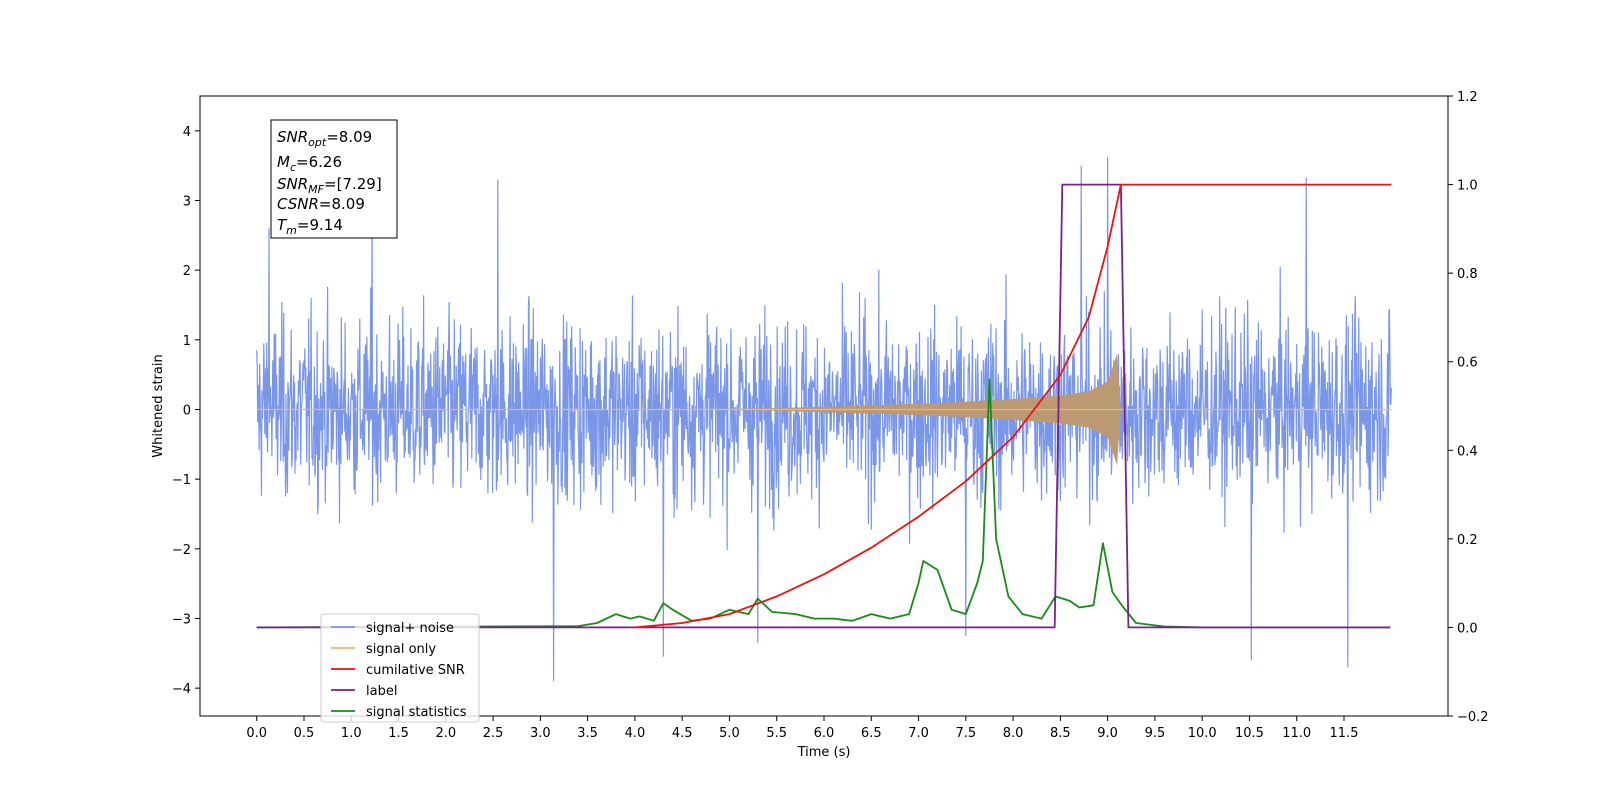 The width and height of the screenshot is (1600, 800). I want to click on info-line: Tm=9.14, so click(310, 226).